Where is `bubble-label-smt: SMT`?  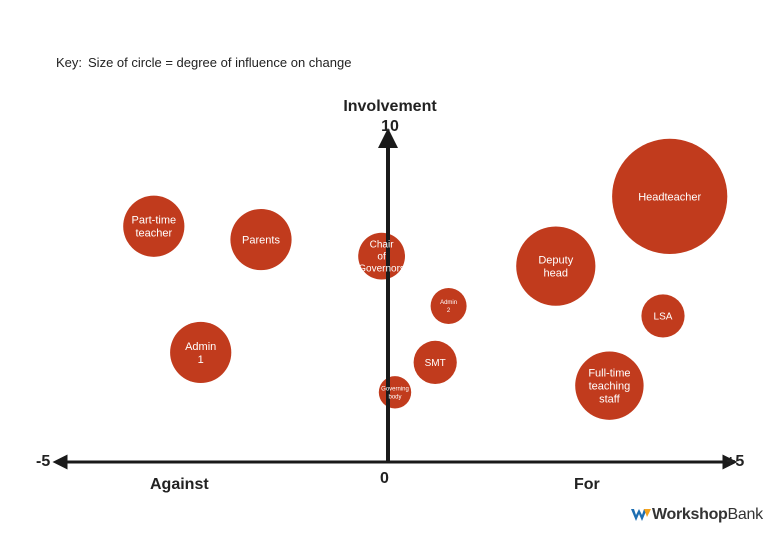 bubble-label-smt: SMT is located at coordinates (435, 363).